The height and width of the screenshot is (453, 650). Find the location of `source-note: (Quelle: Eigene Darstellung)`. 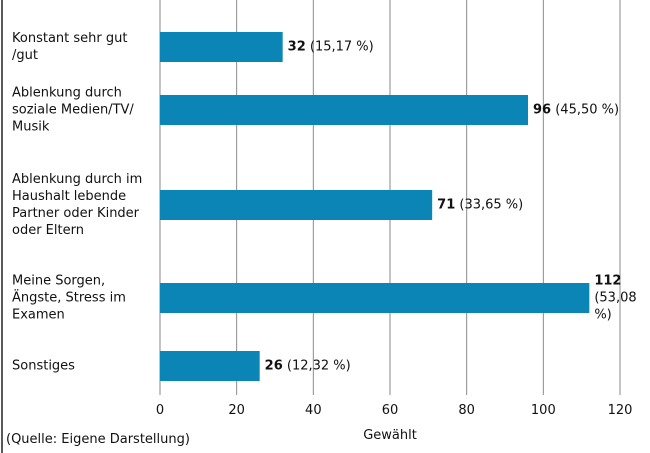

source-note: (Quelle: Eigene Darstellung) is located at coordinates (98, 439).